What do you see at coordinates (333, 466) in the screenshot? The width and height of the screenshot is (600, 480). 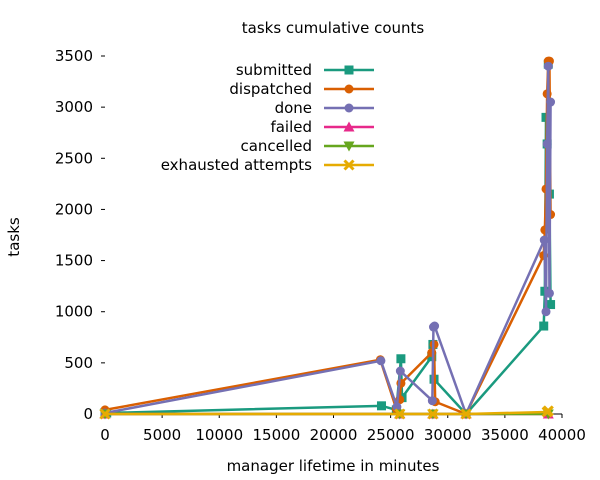 I see `x-axis-label: manager lifetime in minutes` at bounding box center [333, 466].